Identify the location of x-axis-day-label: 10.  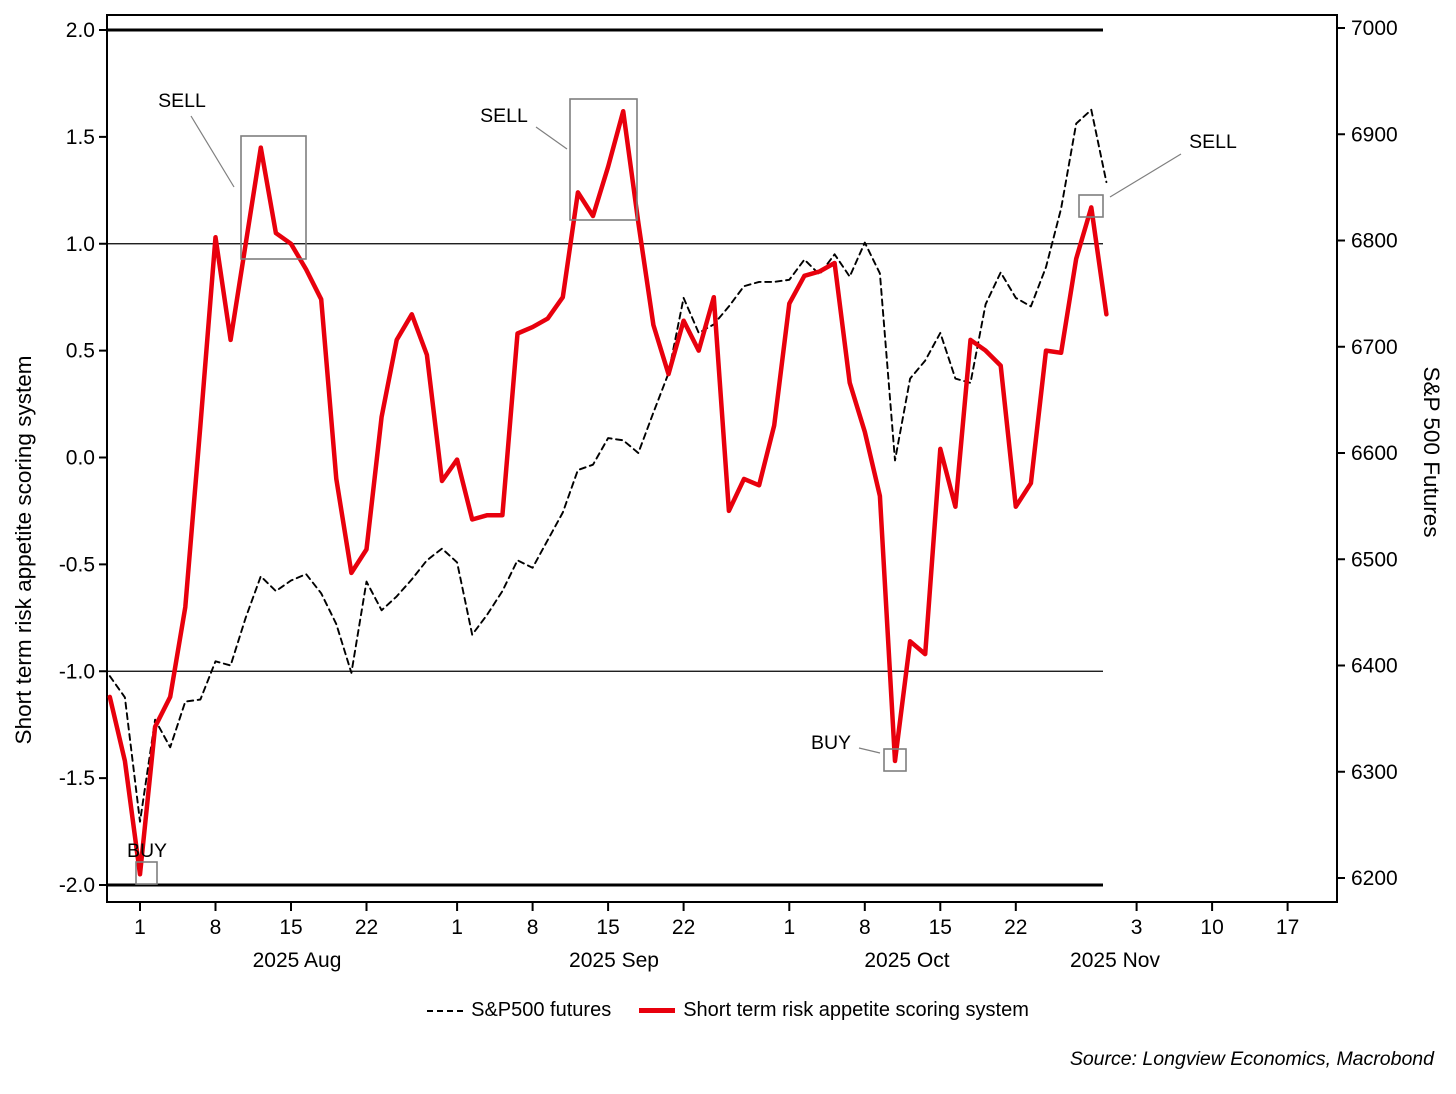
(1211, 927).